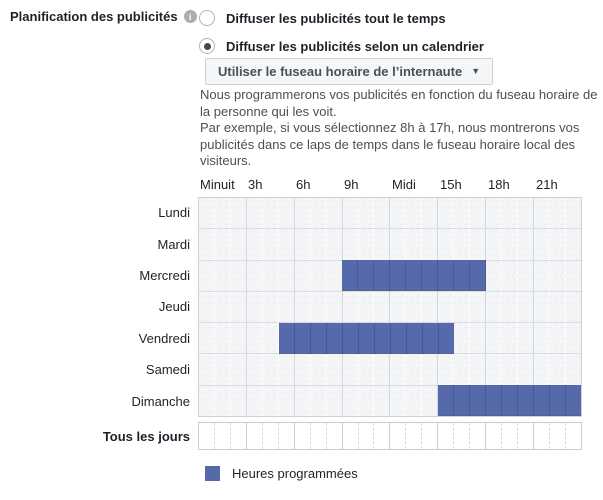 The height and width of the screenshot is (500, 603). Describe the element at coordinates (390, 436) in the screenshot. I see `all-days-row` at that location.